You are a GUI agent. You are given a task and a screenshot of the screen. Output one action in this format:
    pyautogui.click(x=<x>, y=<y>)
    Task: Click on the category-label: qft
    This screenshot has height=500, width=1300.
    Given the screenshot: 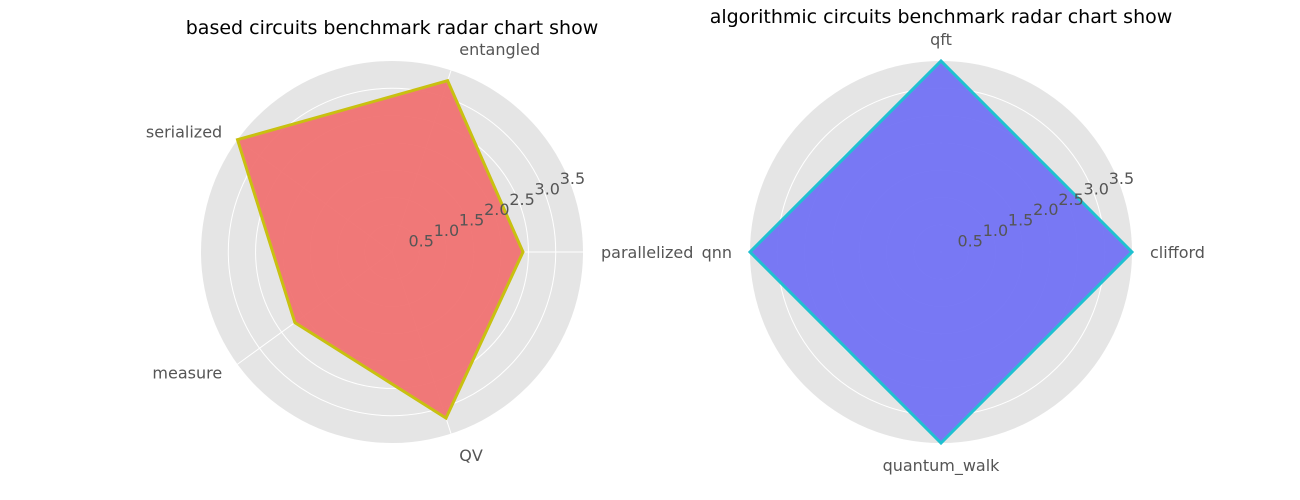 What is the action you would take?
    pyautogui.click(x=941, y=39)
    